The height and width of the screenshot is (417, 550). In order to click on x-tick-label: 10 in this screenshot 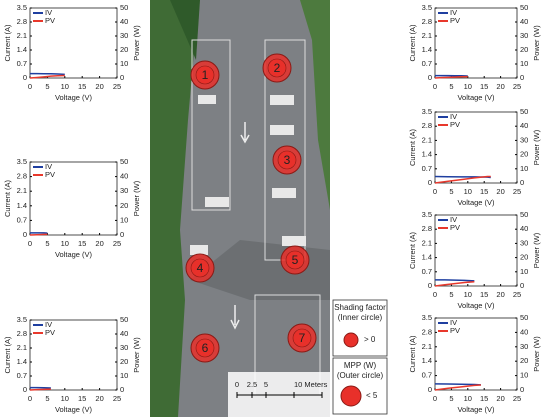, I will do `click(65, 398)`.